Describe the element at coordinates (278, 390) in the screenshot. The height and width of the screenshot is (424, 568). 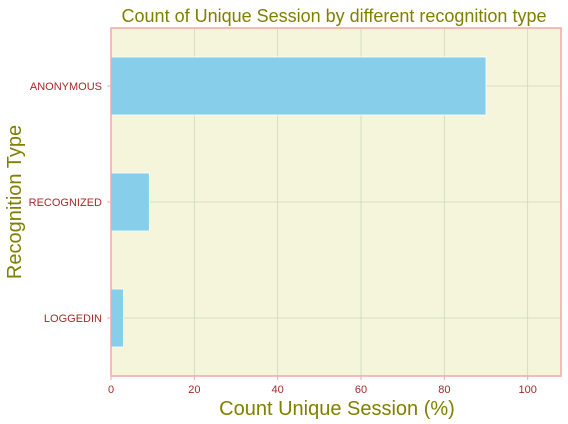
I see `x-tick-label: 40` at that location.